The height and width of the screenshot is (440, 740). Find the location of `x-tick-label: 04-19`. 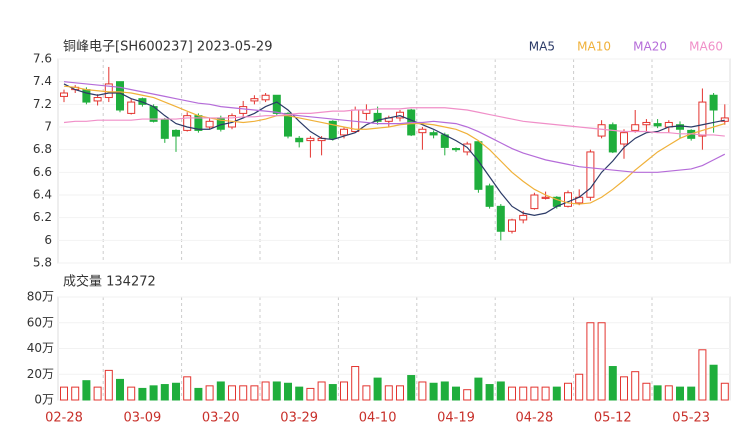

x-tick-label: 04-19 is located at coordinates (456, 418).